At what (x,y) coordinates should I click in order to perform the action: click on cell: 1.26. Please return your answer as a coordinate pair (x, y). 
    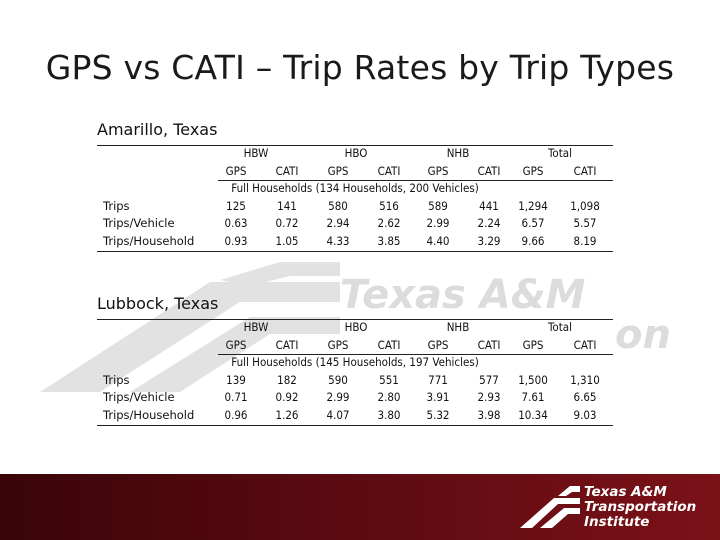
    Looking at the image, I should click on (287, 415).